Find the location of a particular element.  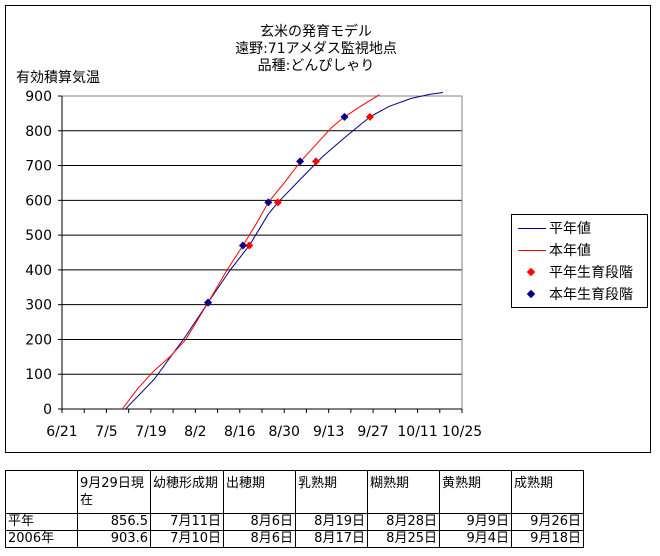

legend-label: 本年値 is located at coordinates (570, 251).